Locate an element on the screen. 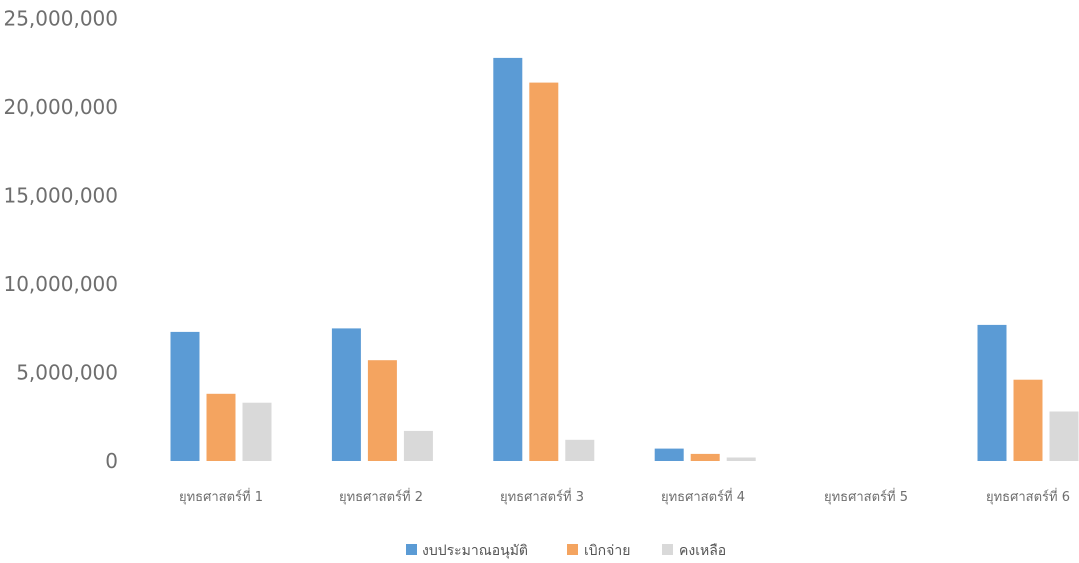 Image resolution: width=1079 pixels, height=563 pixels. y-tick-label: 25,000,000 is located at coordinates (60, 19).